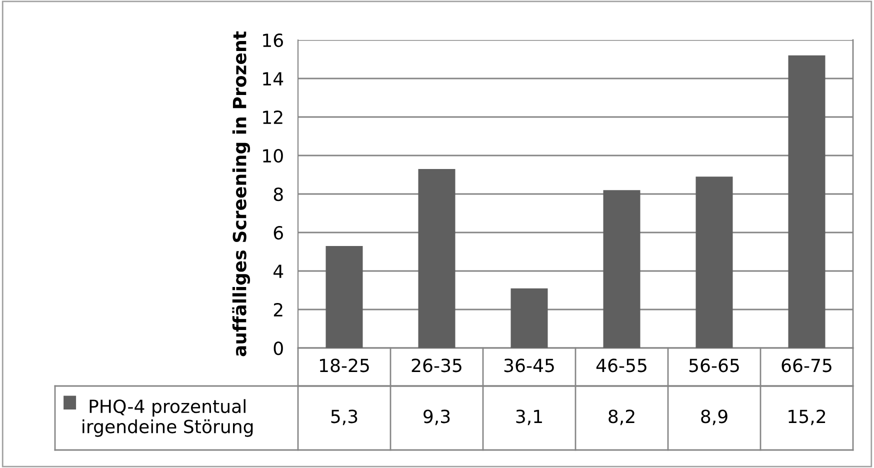 This screenshot has height=468, width=874. I want to click on y-axis-title: auffälliges Screening in Prozent, so click(241, 193).